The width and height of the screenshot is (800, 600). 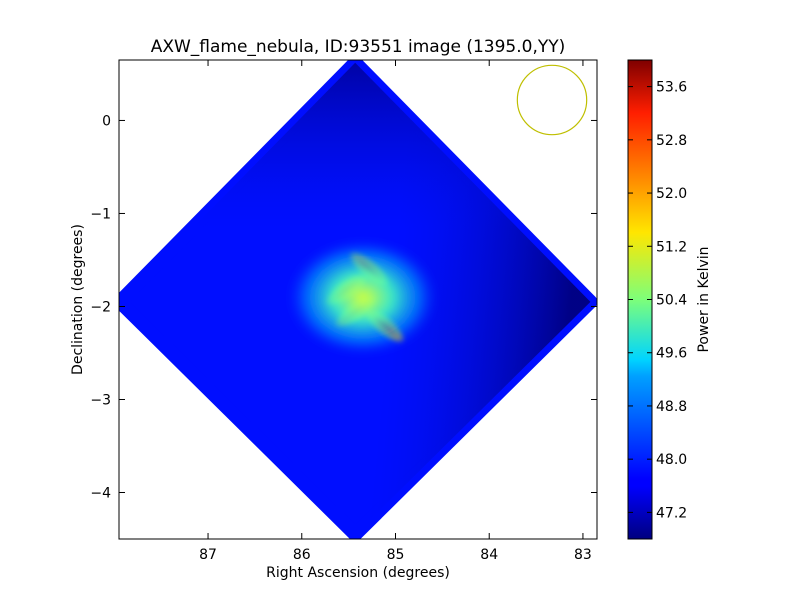 I want to click on colorbar-label: Power in Kelvin, so click(x=704, y=299).